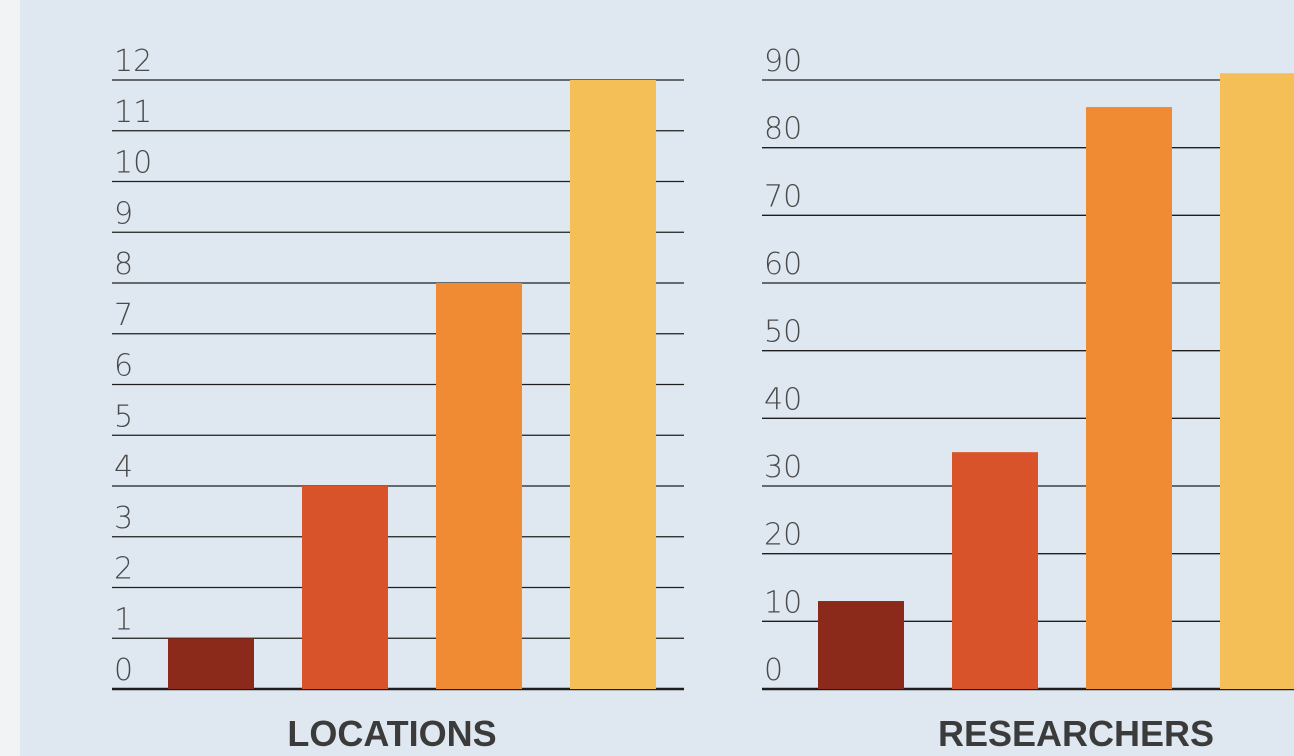 The image size is (1294, 756). I want to click on researchers-y-tick-label: 0, so click(773, 670).